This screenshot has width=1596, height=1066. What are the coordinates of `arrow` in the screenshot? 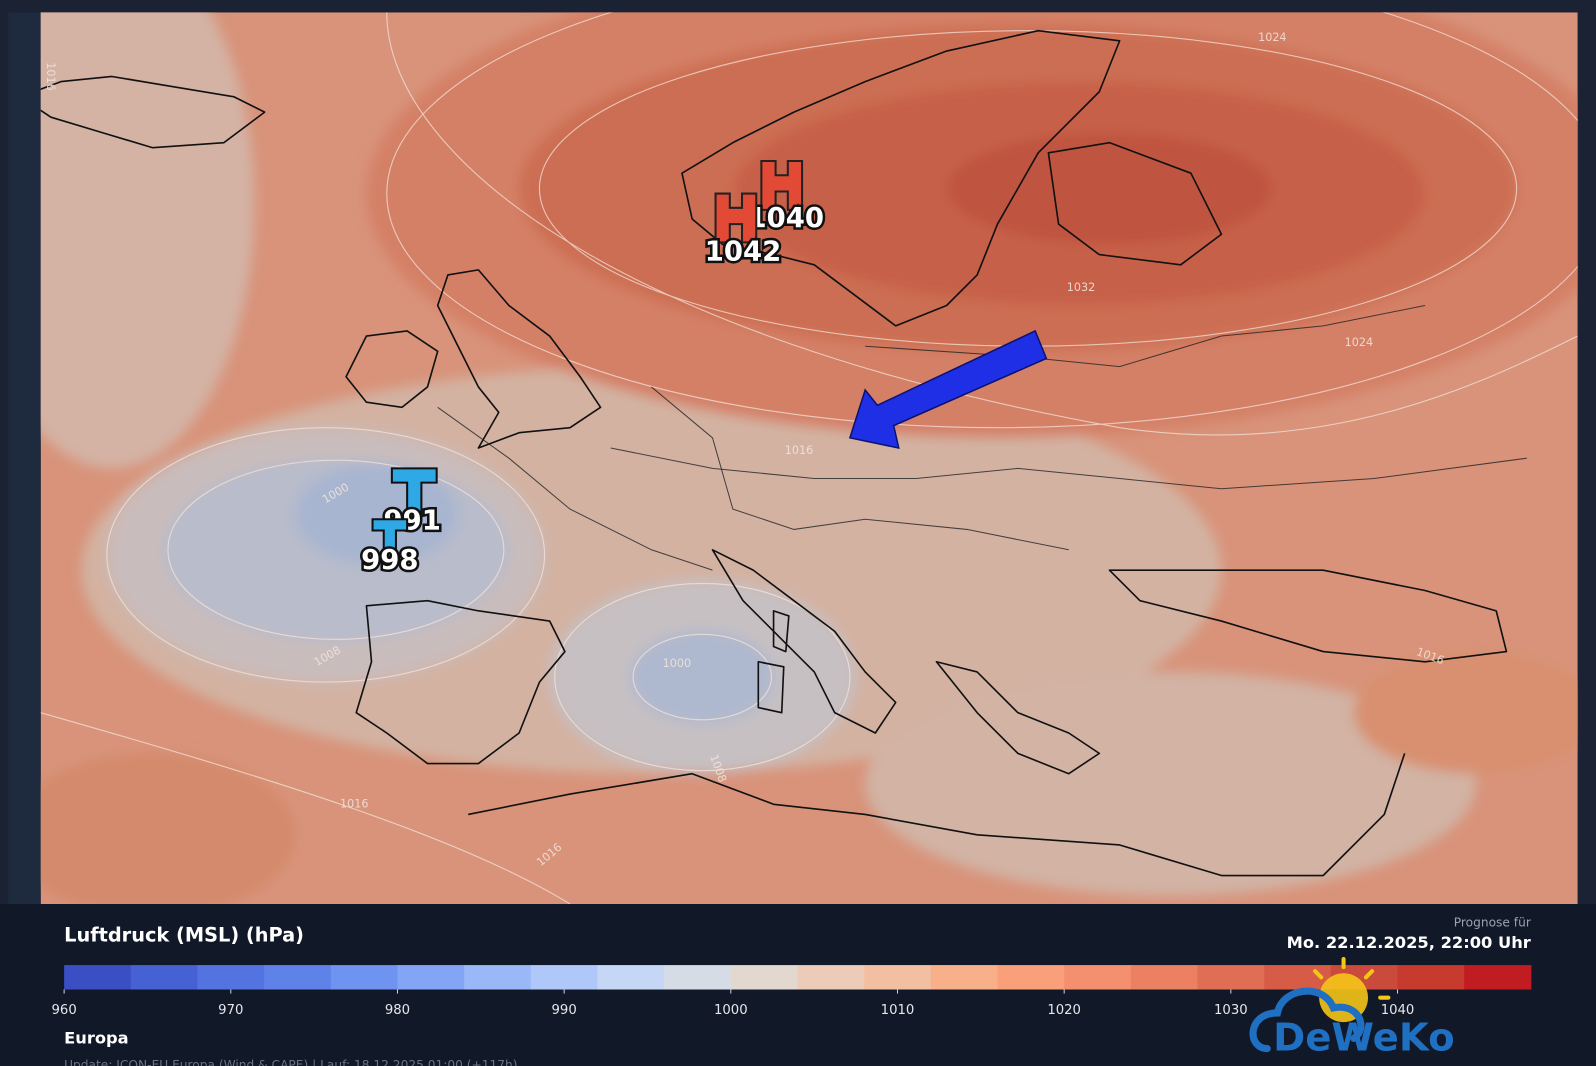 It's located at (948, 389).